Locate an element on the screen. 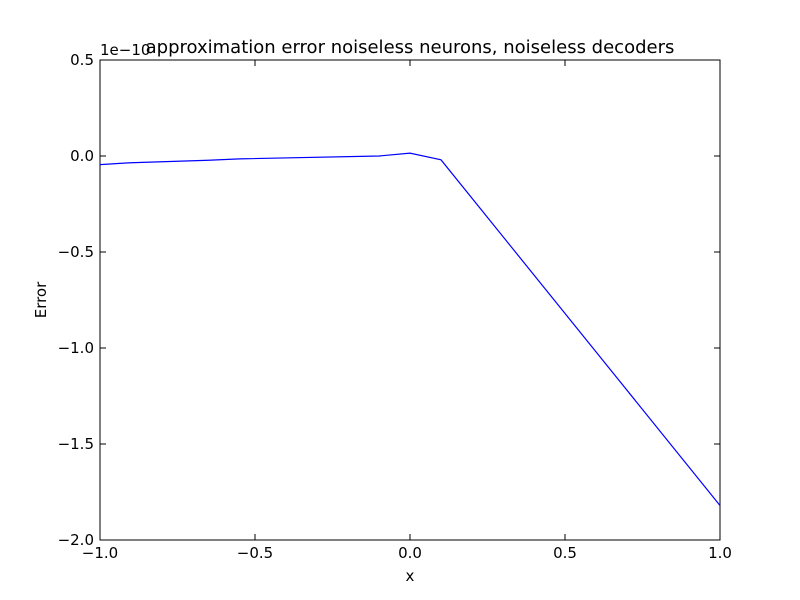 The height and width of the screenshot is (600, 800). y-axis-label: Error is located at coordinates (41, 299).